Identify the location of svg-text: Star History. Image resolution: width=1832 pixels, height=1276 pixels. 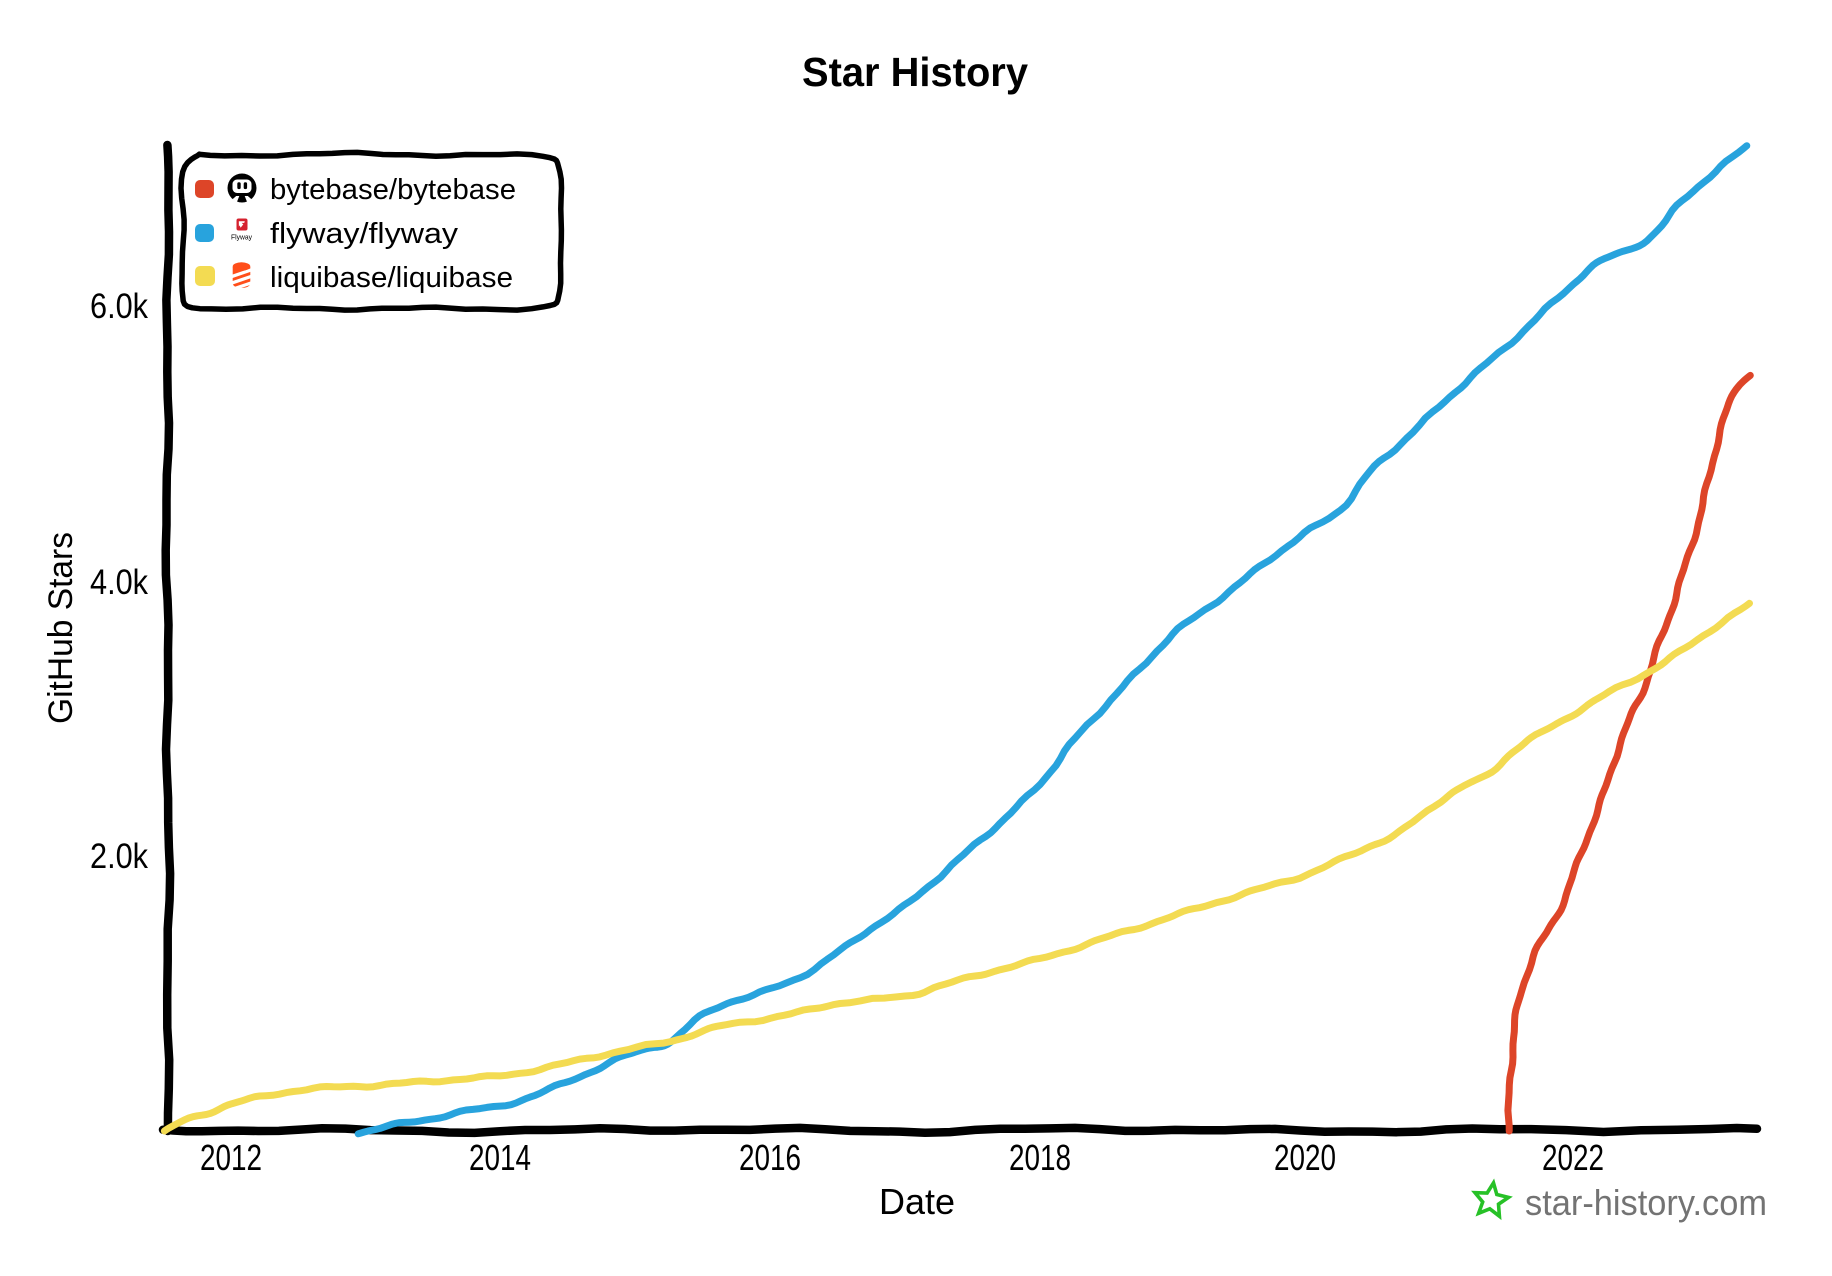
(915, 72).